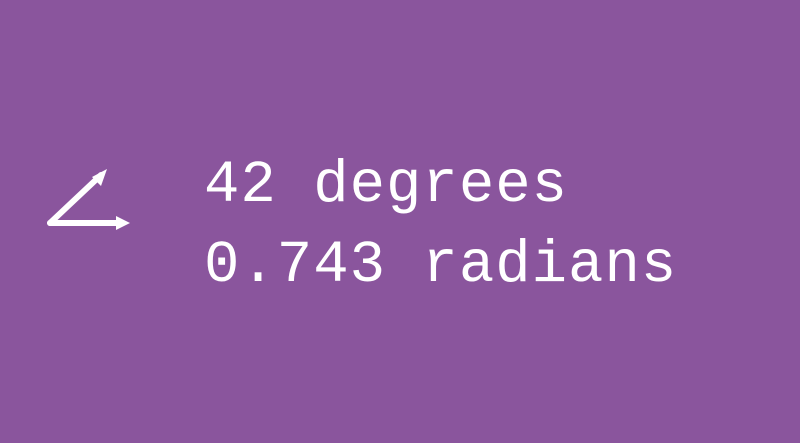 This screenshot has height=443, width=800. Describe the element at coordinates (88, 198) in the screenshot. I see `angle-icon` at that location.